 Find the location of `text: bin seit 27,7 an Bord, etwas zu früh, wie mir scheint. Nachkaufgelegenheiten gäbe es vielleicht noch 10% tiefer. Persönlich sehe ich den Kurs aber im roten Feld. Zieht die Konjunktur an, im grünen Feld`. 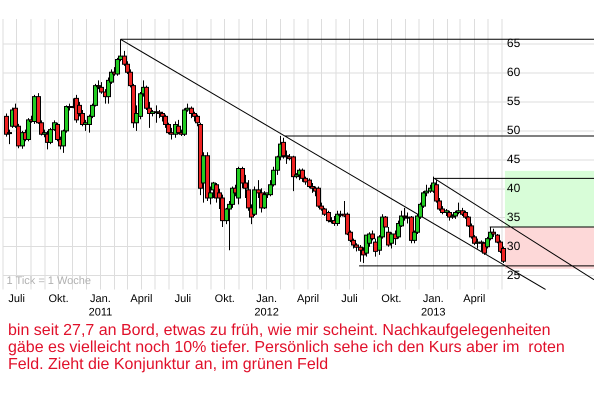

text: bin seit 27,7 an Bord, etwas zu früh, wie mir scheint. Nachkaufgelegenheiten gäbe es vielleicht noch 10% tiefer. Persönlich sehe ich den Kurs aber im roten Feld. Zieht die Konjunktur an, im grünen Feld is located at coordinates (287, 347).